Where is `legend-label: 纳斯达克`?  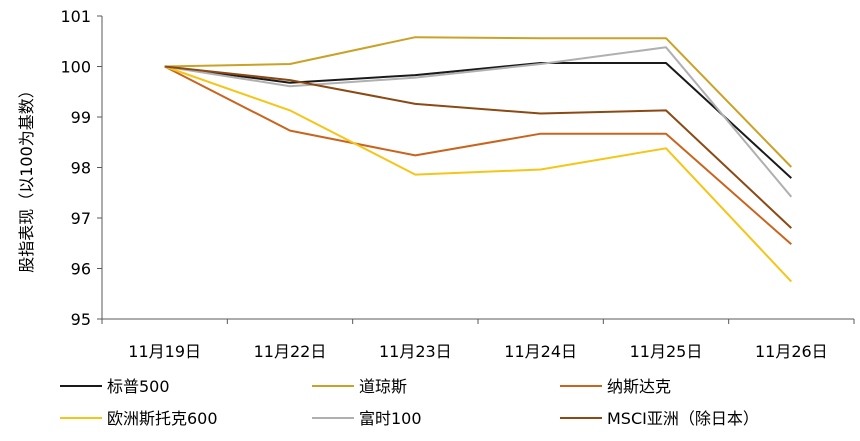 legend-label: 纳斯达克 is located at coordinates (639, 386).